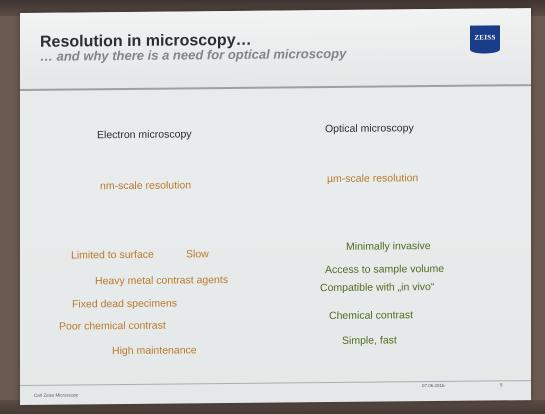 This screenshot has width=545, height=414. I want to click on item-heavy-metal: Heavy metal contrast agents, so click(162, 281).